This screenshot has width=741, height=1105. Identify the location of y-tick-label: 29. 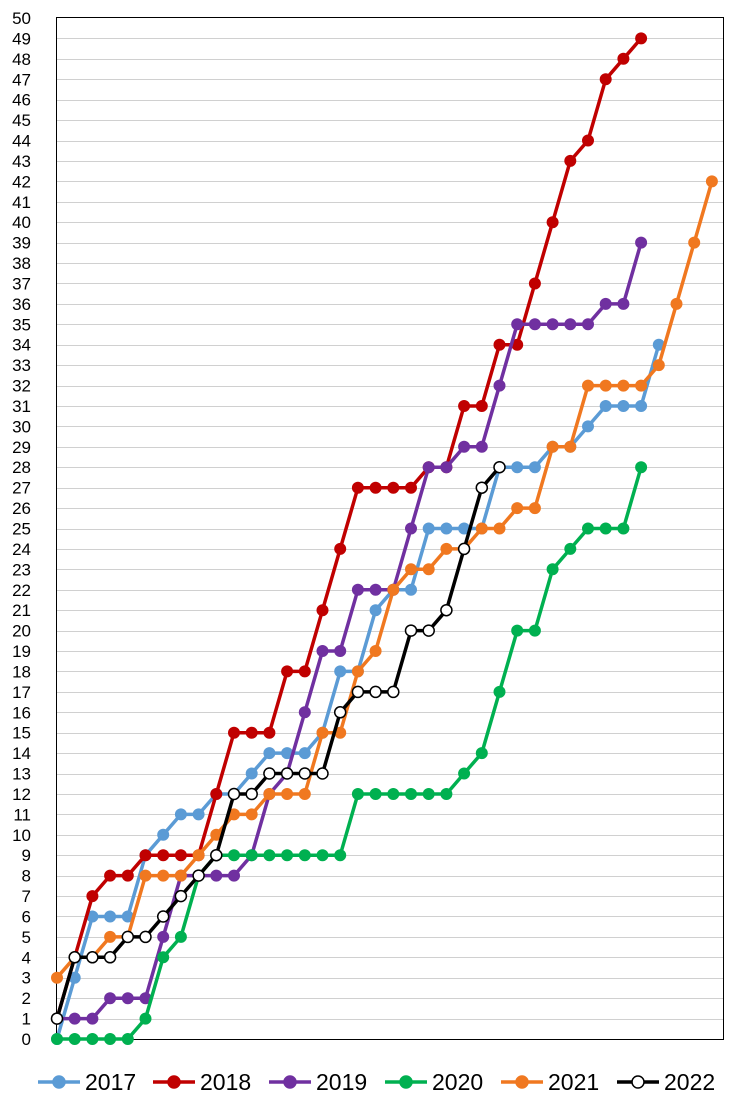
(21, 447).